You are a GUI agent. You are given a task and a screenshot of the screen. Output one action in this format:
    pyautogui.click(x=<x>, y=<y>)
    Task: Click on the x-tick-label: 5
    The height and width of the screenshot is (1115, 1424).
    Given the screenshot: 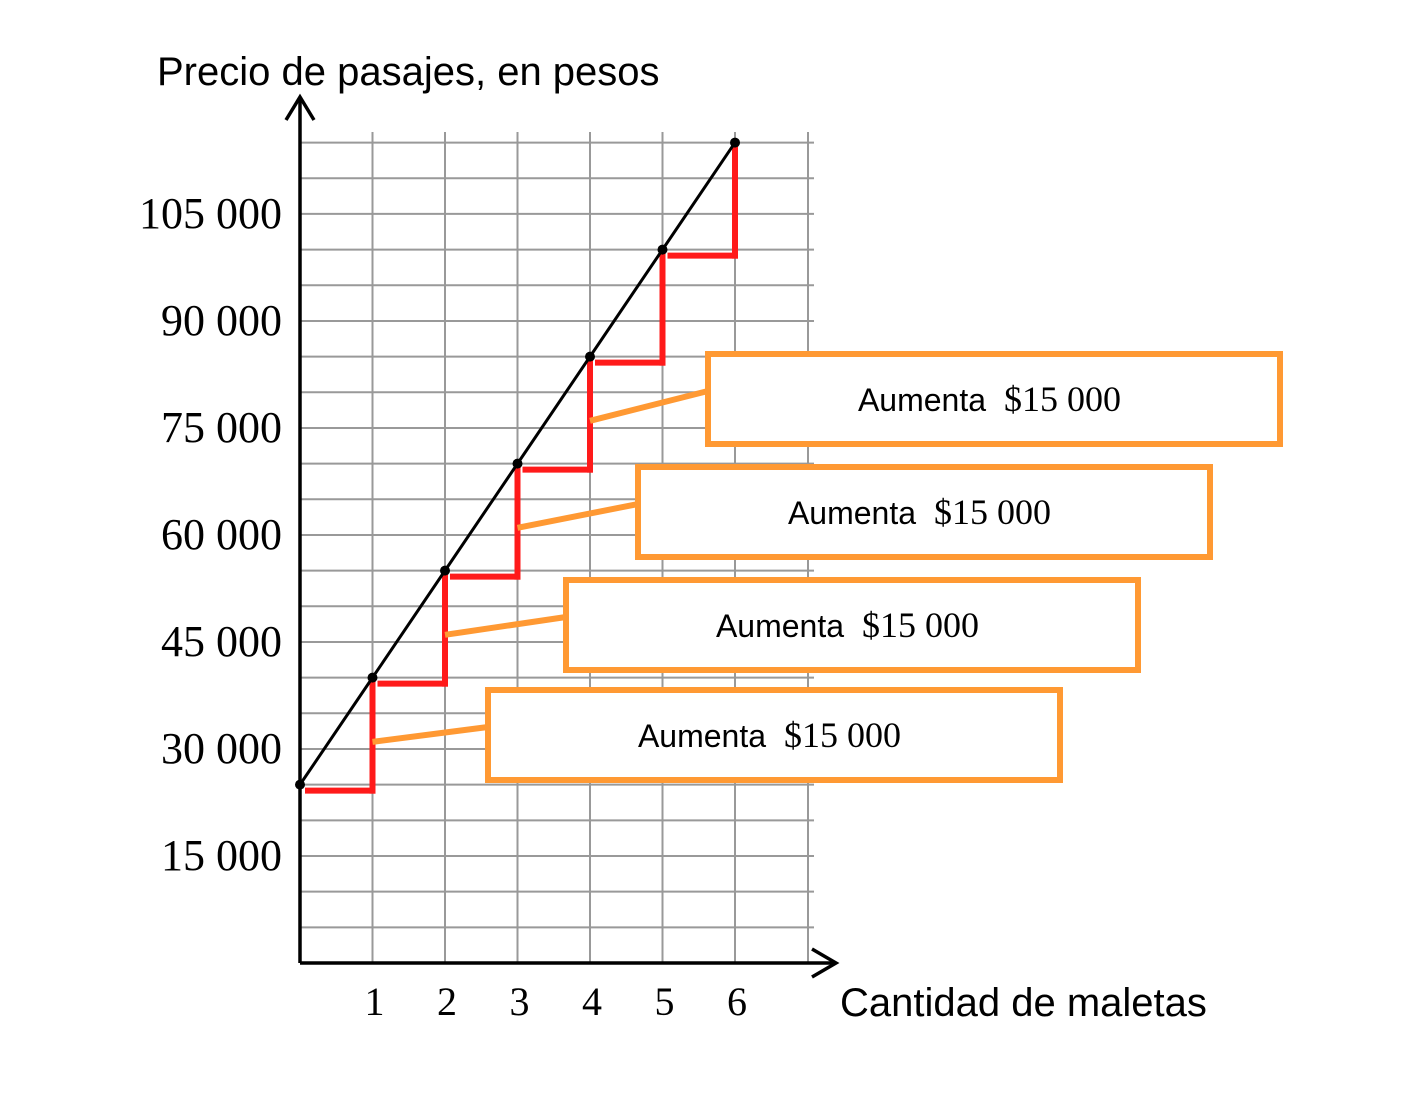 What is the action you would take?
    pyautogui.click(x=665, y=1001)
    